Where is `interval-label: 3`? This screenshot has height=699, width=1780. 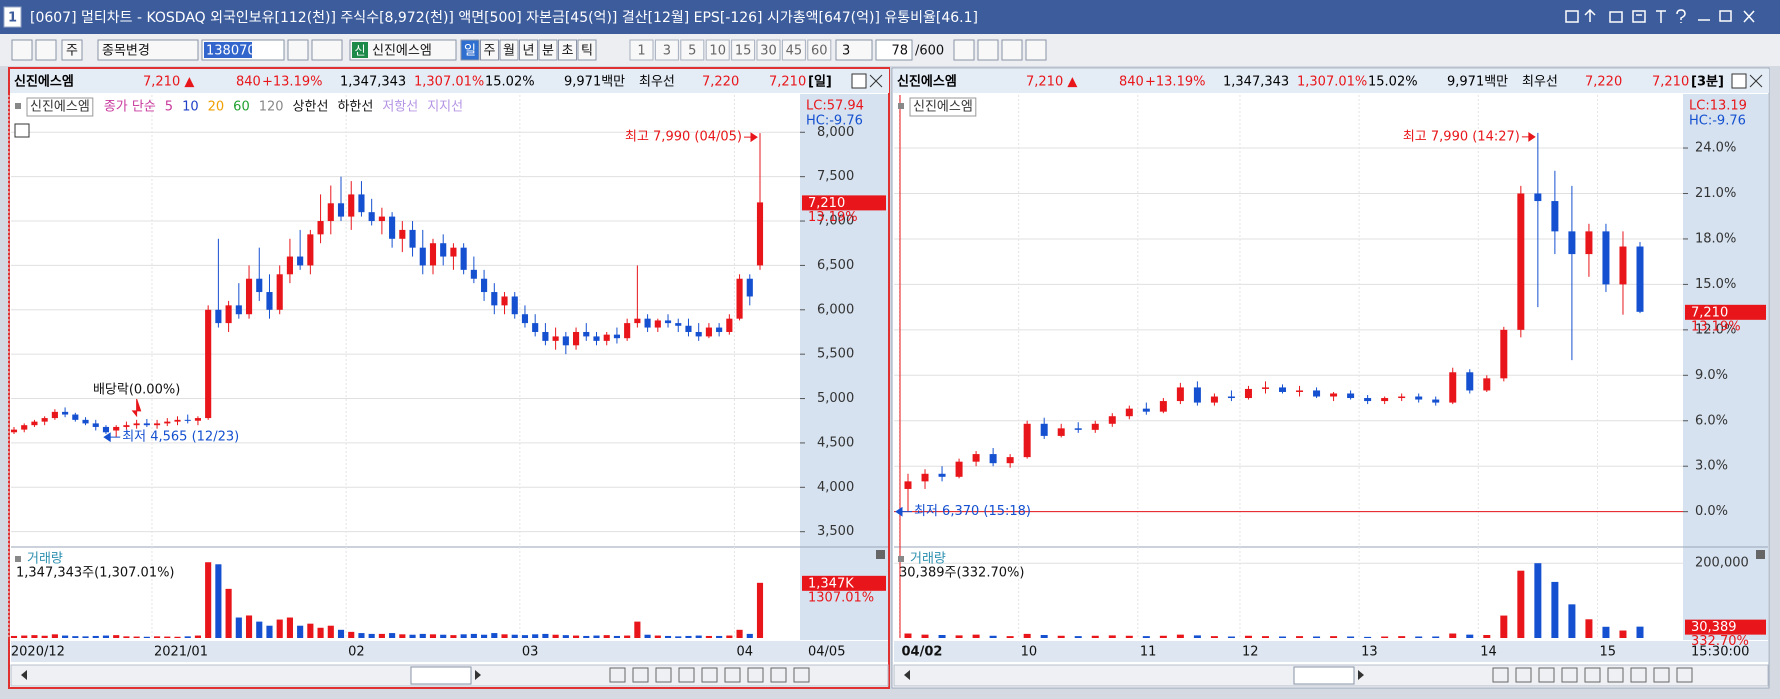 interval-label: 3 is located at coordinates (667, 51).